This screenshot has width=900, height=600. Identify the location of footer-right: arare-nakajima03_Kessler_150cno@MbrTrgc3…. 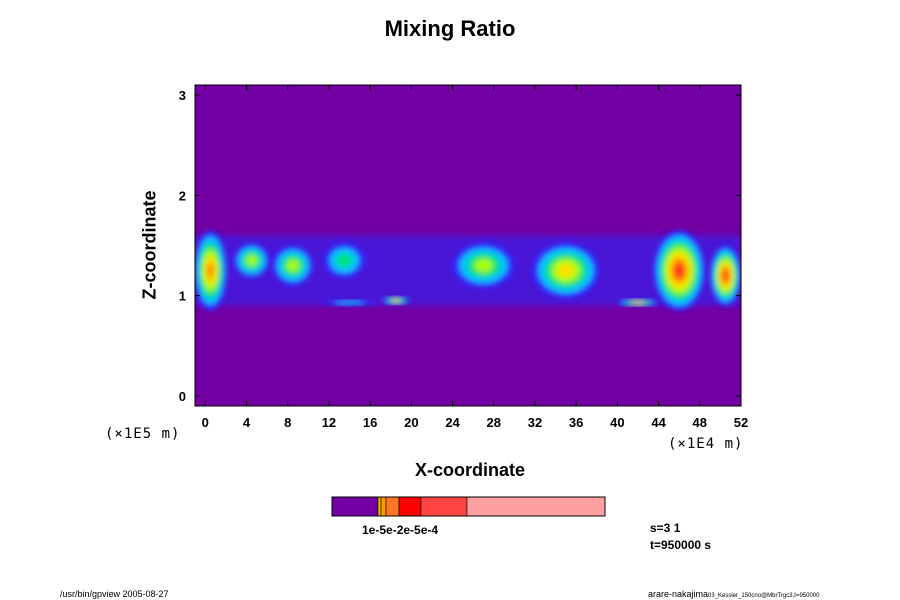
(733, 594).